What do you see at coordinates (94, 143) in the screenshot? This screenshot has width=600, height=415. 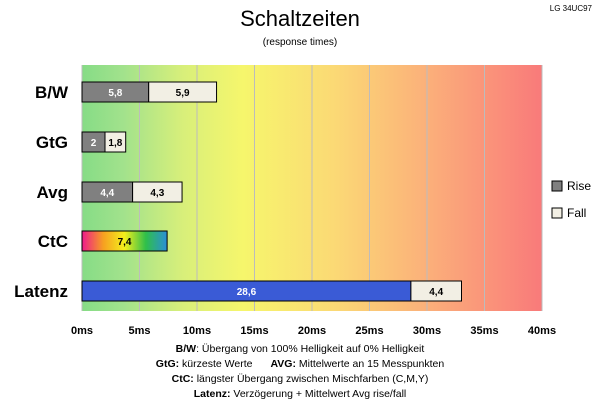 I see `bar-data-label: 2` at bounding box center [94, 143].